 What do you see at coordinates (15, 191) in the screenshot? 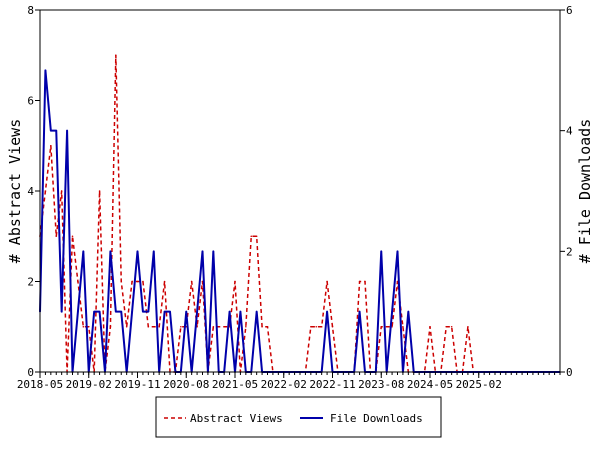
I see `y-axis-left-title: # Abstract Views` at bounding box center [15, 191].